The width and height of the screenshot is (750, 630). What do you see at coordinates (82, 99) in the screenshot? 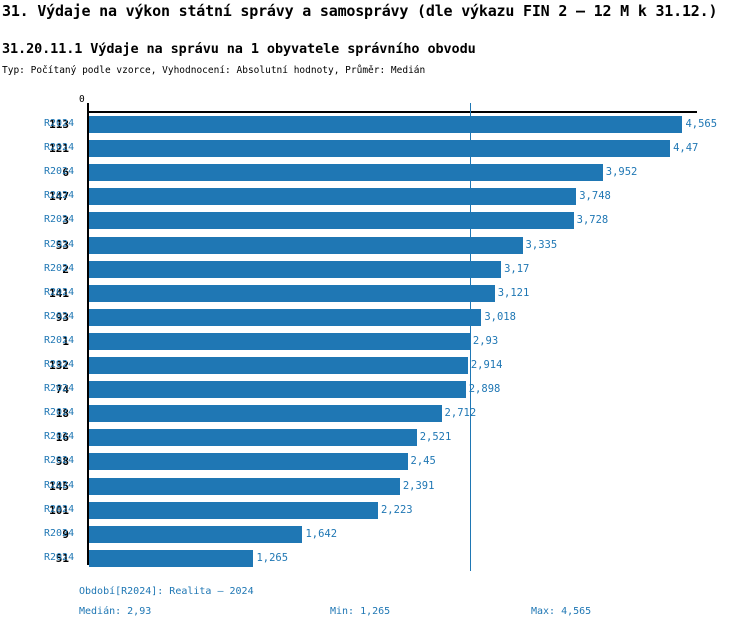
I see `axis-tick-zero: 0` at bounding box center [82, 99].